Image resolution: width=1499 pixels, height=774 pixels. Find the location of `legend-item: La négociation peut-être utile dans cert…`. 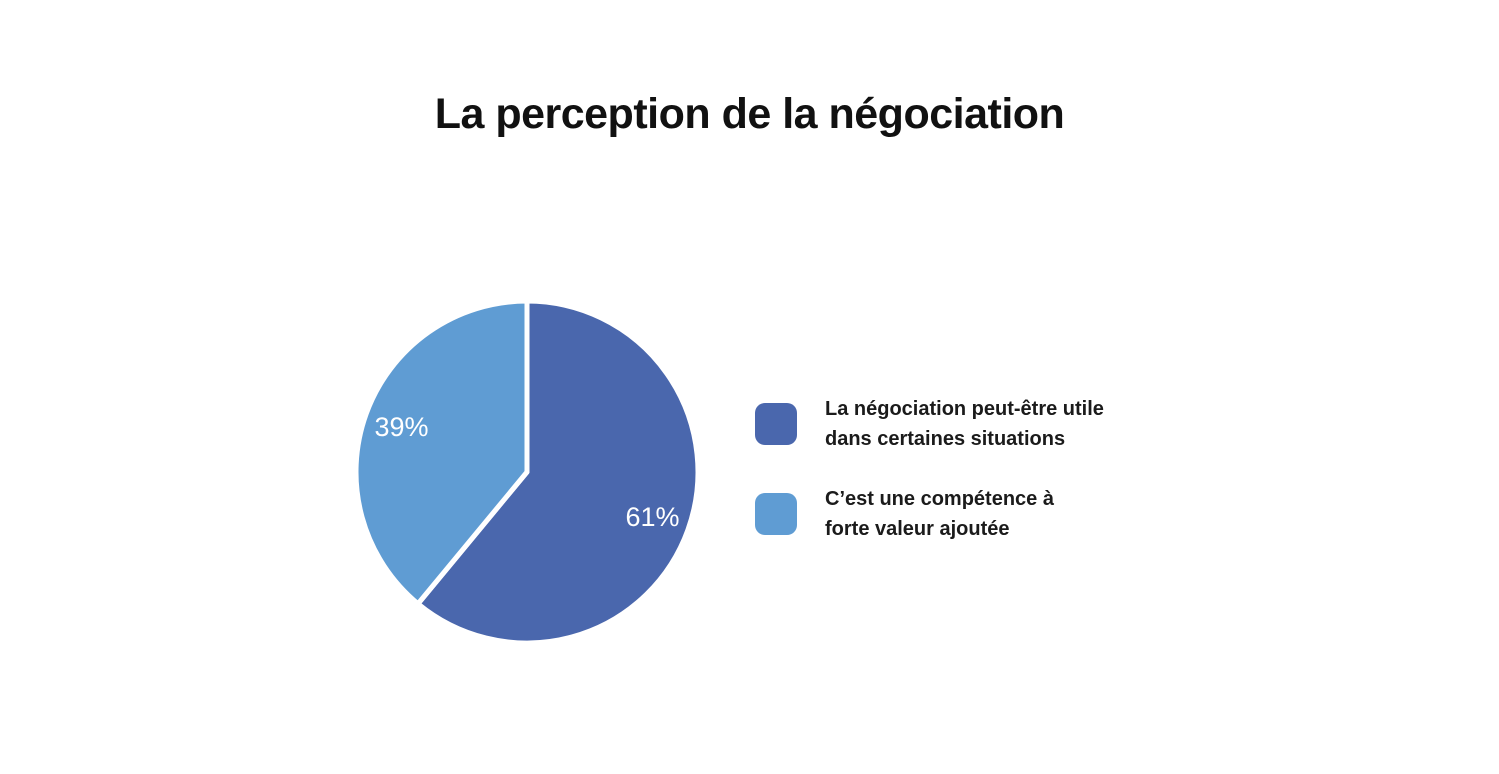

legend-item: La négociation peut-être utile dans cert… is located at coordinates (929, 424).